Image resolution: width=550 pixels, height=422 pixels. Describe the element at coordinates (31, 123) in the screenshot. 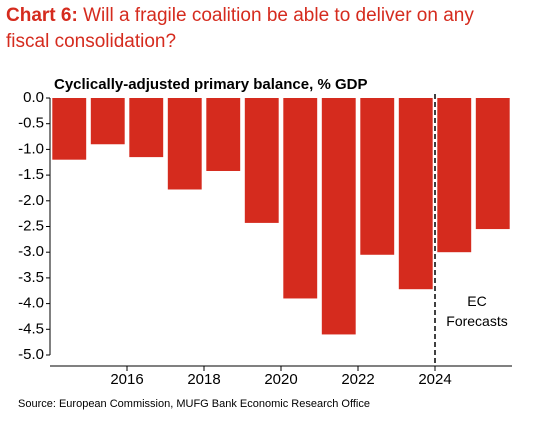

I see `y-tick-label: -0.5` at that location.